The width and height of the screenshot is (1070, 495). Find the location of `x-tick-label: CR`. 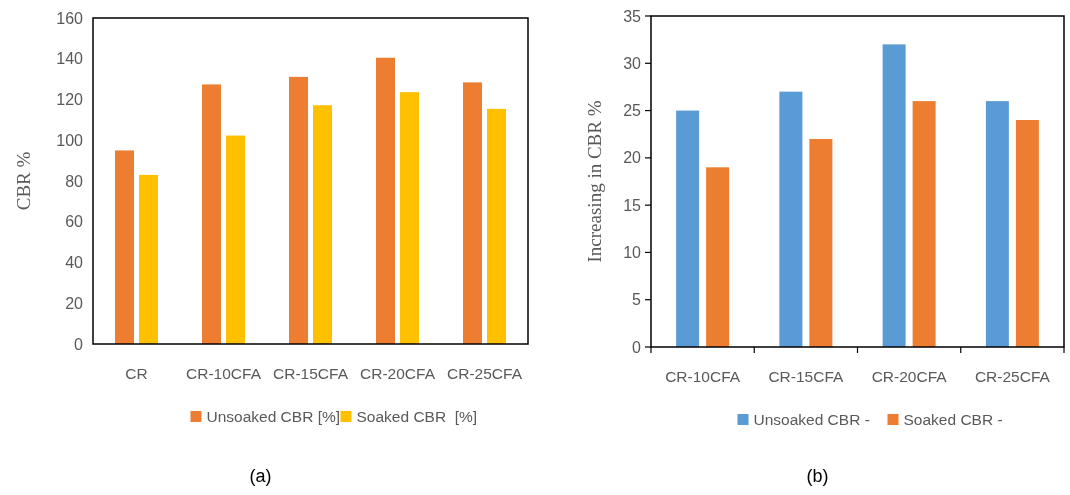

x-tick-label: CR is located at coordinates (136, 373).